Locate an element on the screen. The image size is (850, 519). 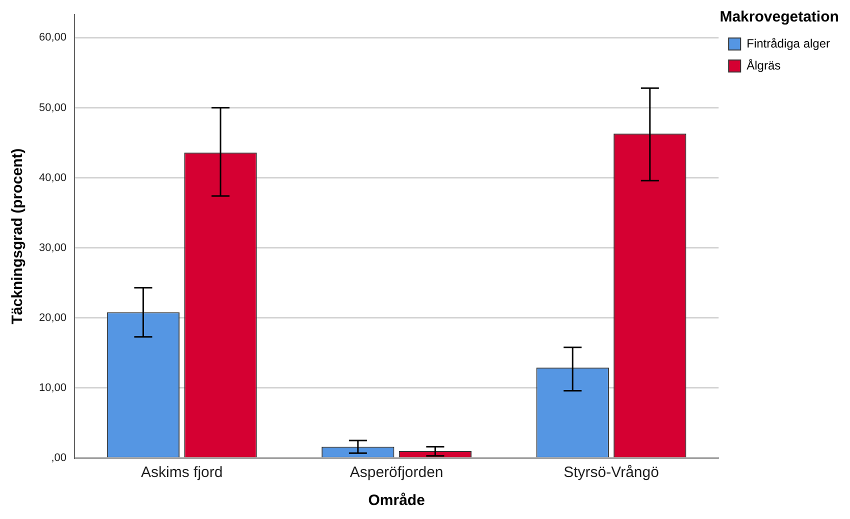
y-tick-label: 40,00 is located at coordinates (52, 178).